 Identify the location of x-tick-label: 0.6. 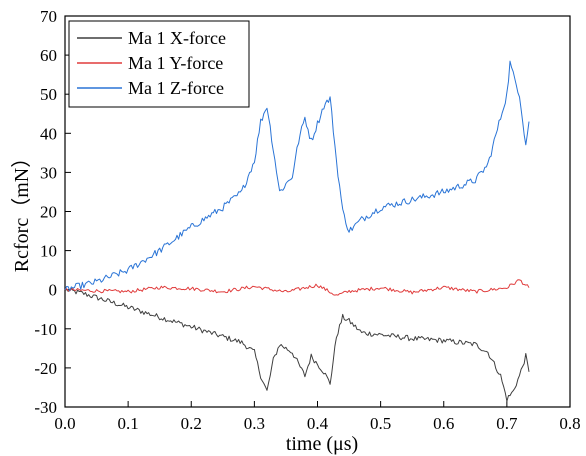
(443, 423).